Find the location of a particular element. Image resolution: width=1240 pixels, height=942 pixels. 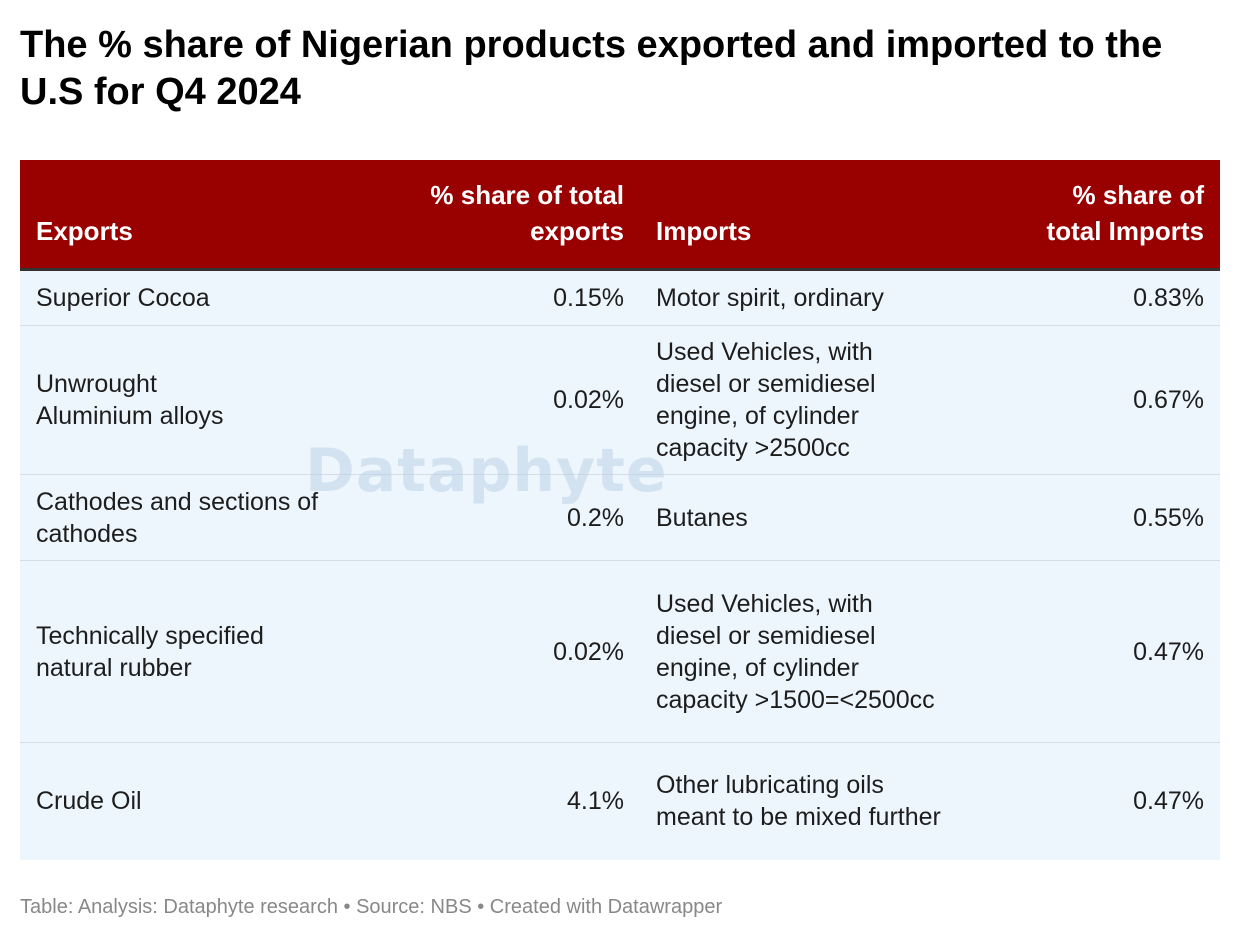

import-share-cell: 0.83% is located at coordinates (1110, 297).